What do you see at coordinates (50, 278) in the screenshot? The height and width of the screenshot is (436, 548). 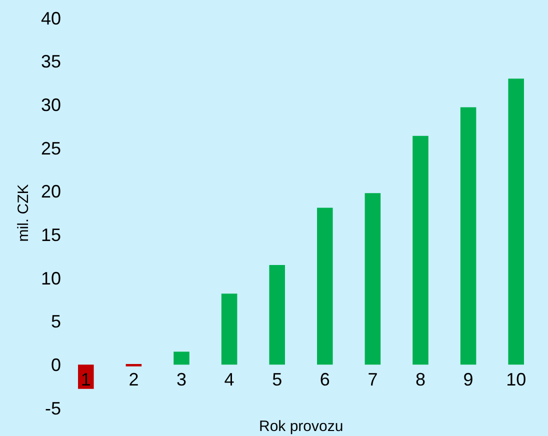 I see `y-tick-label: 10` at bounding box center [50, 278].